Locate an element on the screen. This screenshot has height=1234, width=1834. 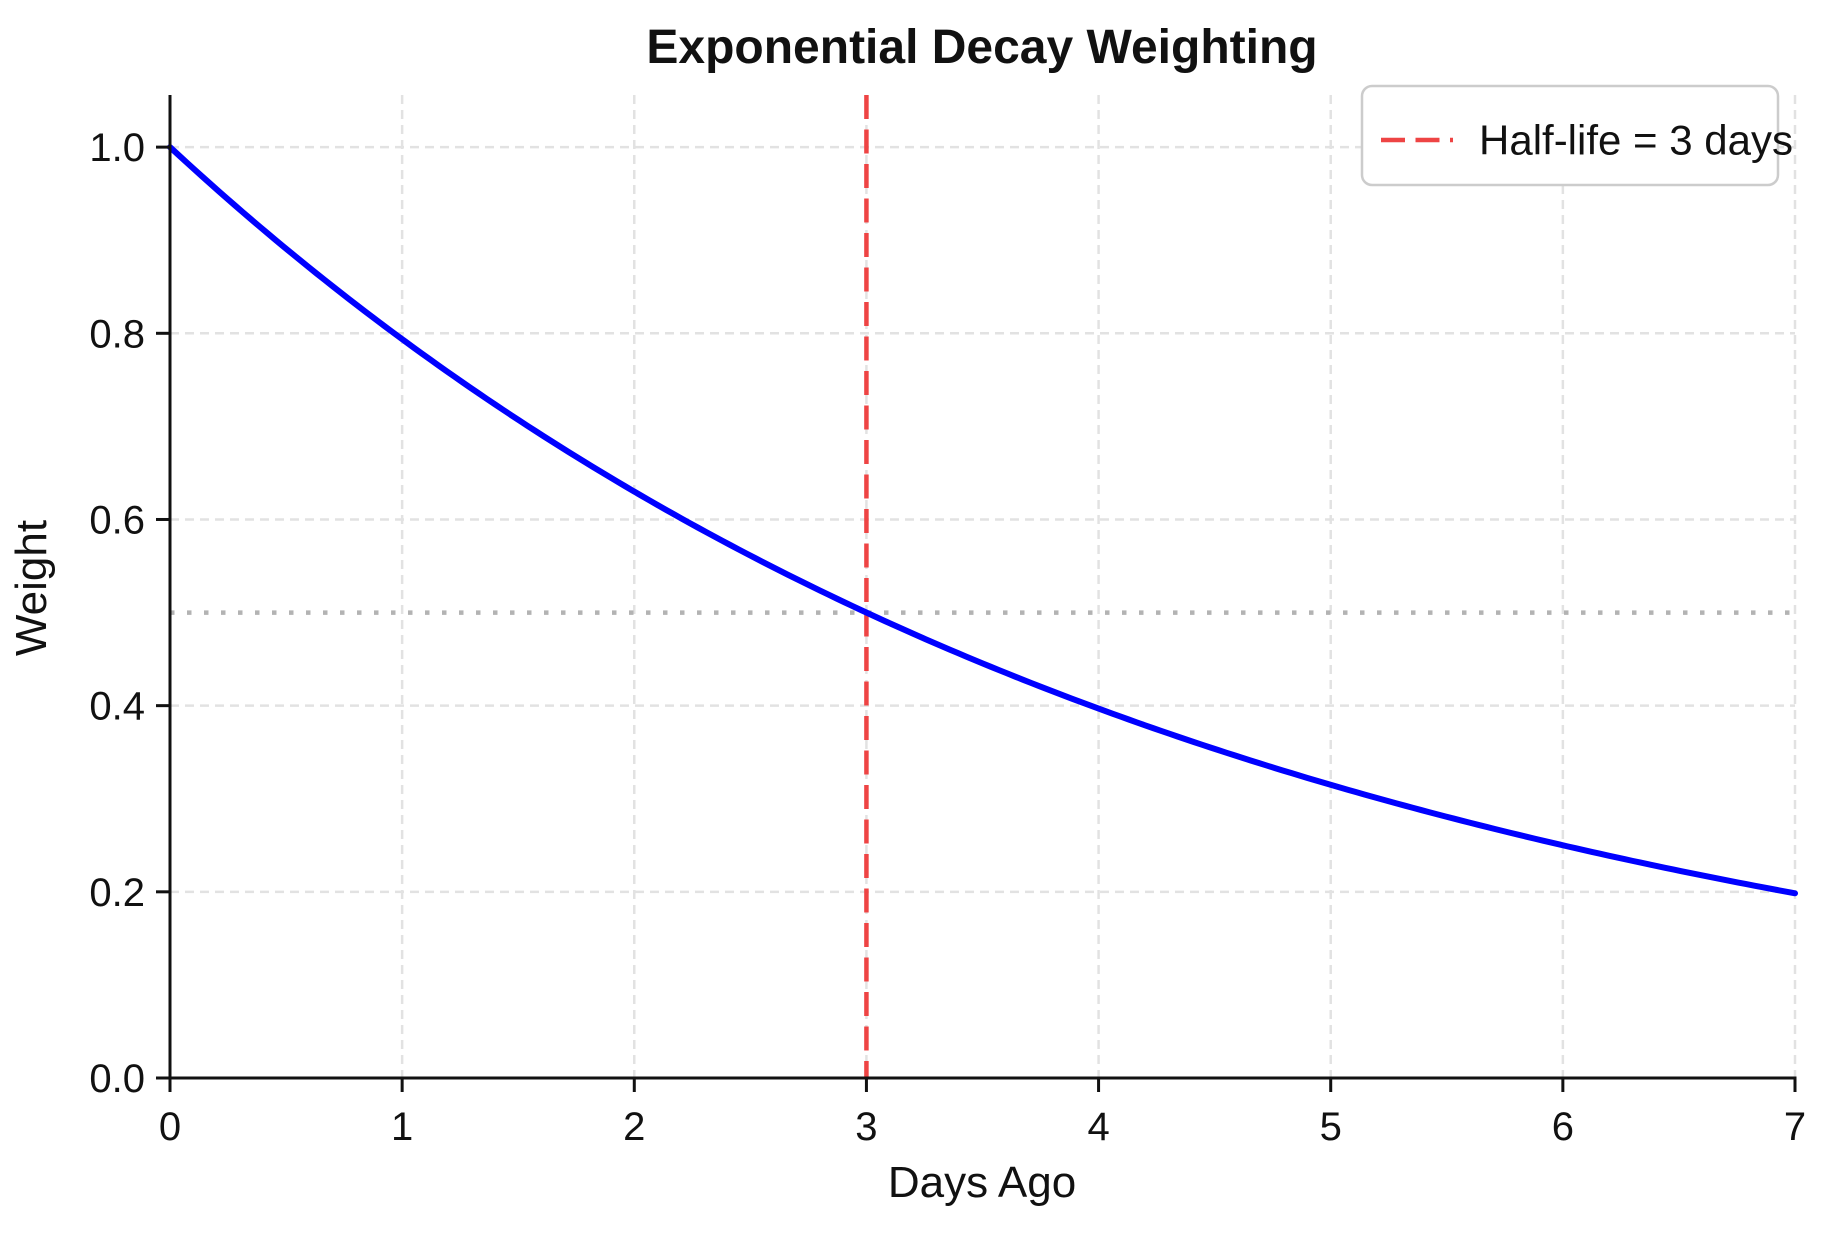
legend-box is located at coordinates (1570, 135).